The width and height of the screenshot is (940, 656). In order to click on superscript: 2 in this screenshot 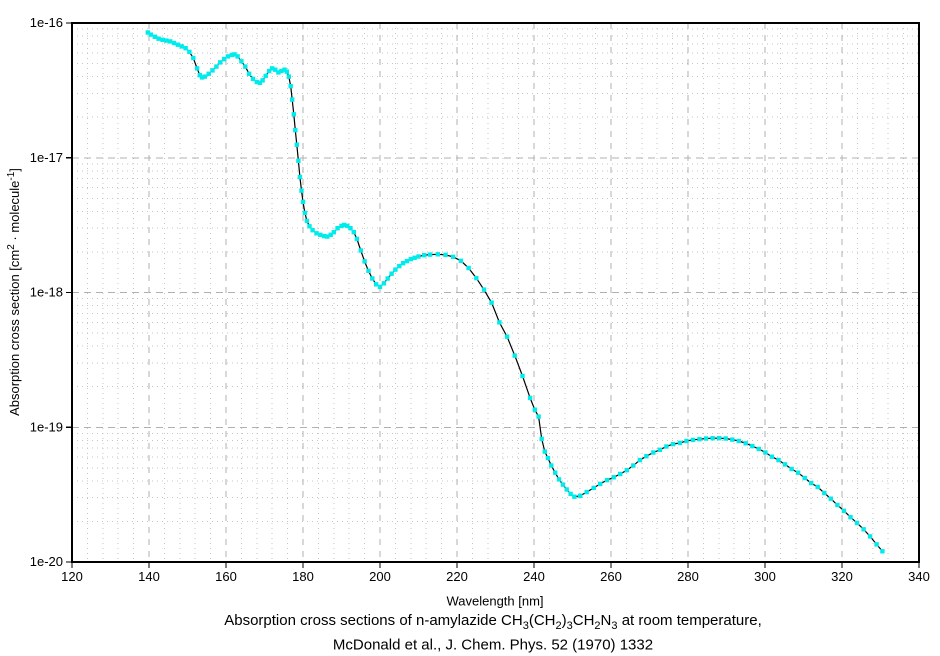, I will do `click(11, 247)`.